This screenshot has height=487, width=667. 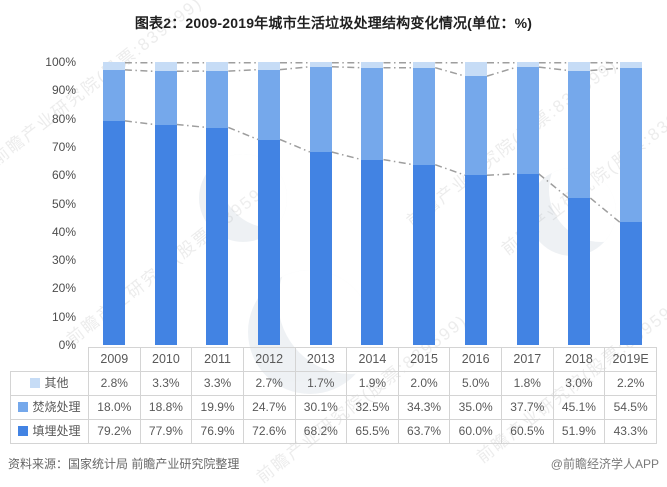 What do you see at coordinates (475, 407) in the screenshot?
I see `table-cell: 35.0%` at bounding box center [475, 407].